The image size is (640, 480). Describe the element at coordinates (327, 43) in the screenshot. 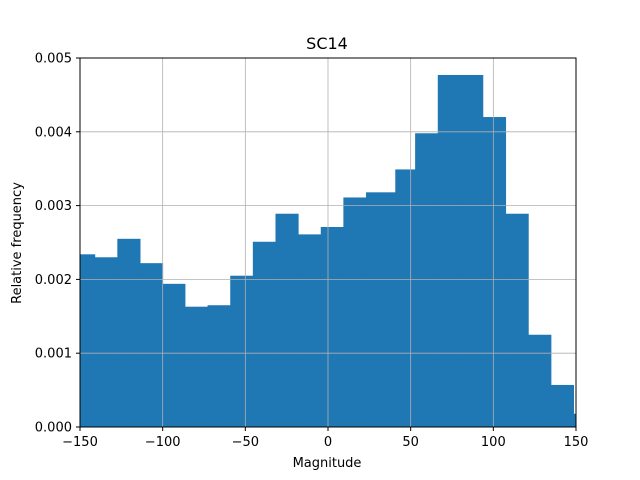

I see `chart-title: SC14` at that location.